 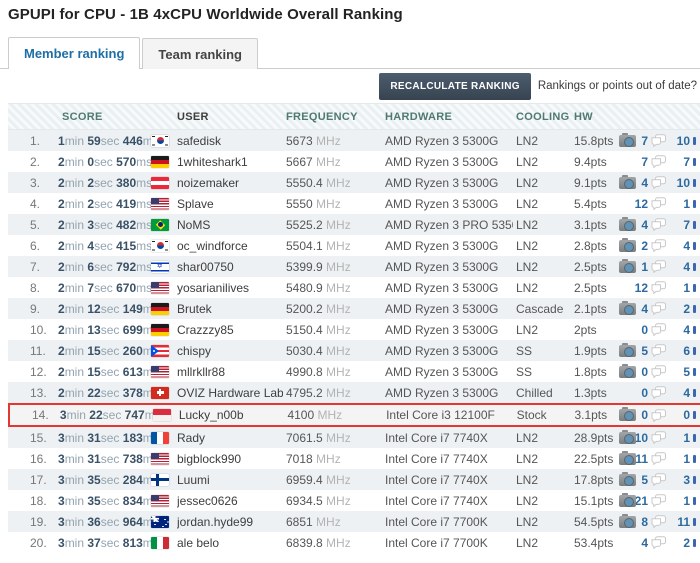 What do you see at coordinates (212, 161) in the screenshot?
I see `username-link: 1whiteshark1` at bounding box center [212, 161].